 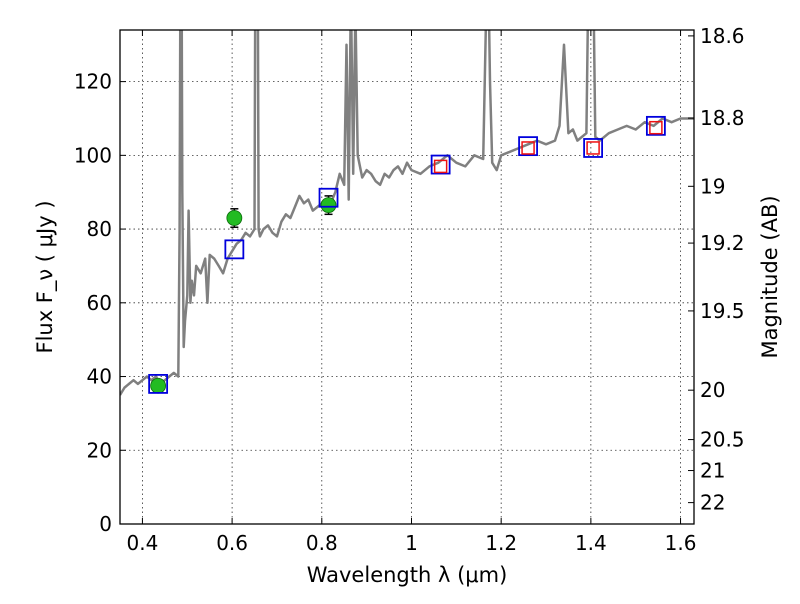 What do you see at coordinates (411, 543) in the screenshot?
I see `x-tick-label: 1` at bounding box center [411, 543].